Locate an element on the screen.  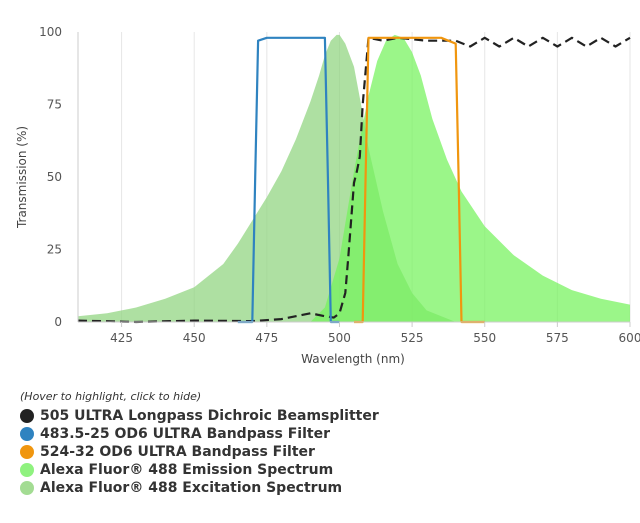
legend-item: 505 ULTRA Longpass Dichroic Beamsplitter is located at coordinates (199, 416).